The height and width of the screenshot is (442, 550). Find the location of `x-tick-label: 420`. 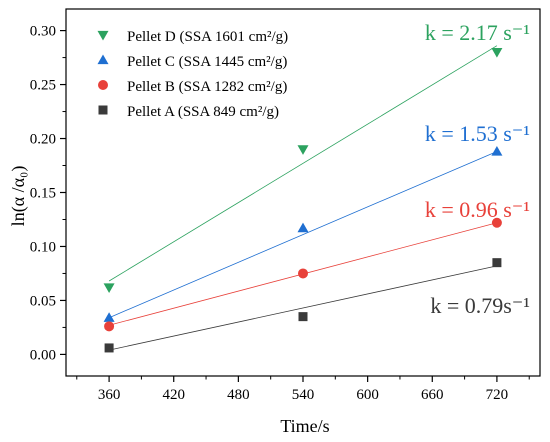

x-tick-label: 420 is located at coordinates (173, 395).